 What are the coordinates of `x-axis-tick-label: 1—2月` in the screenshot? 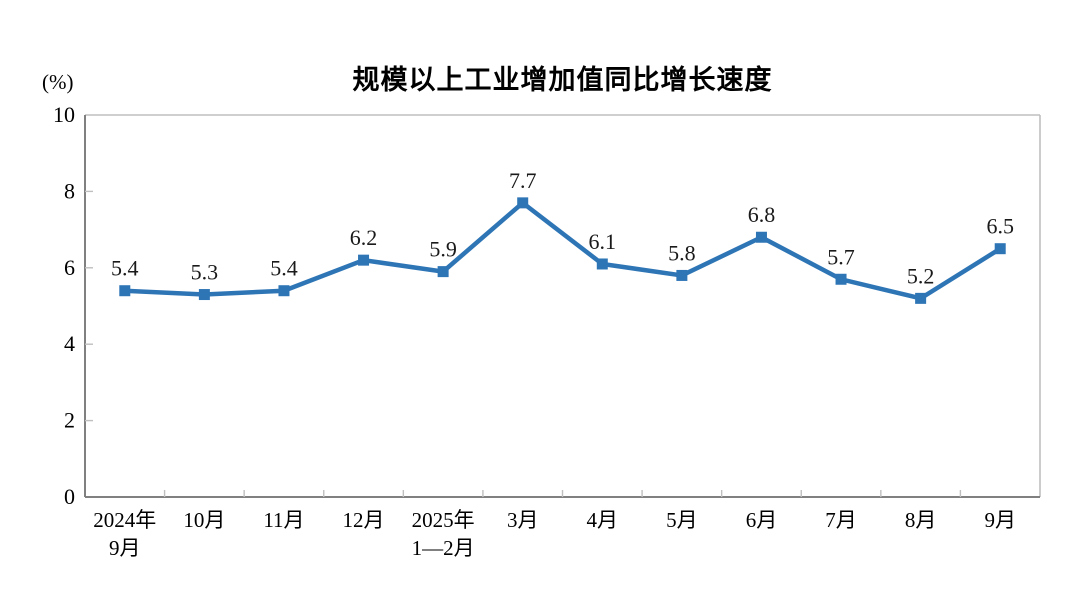 It's located at (443, 548).